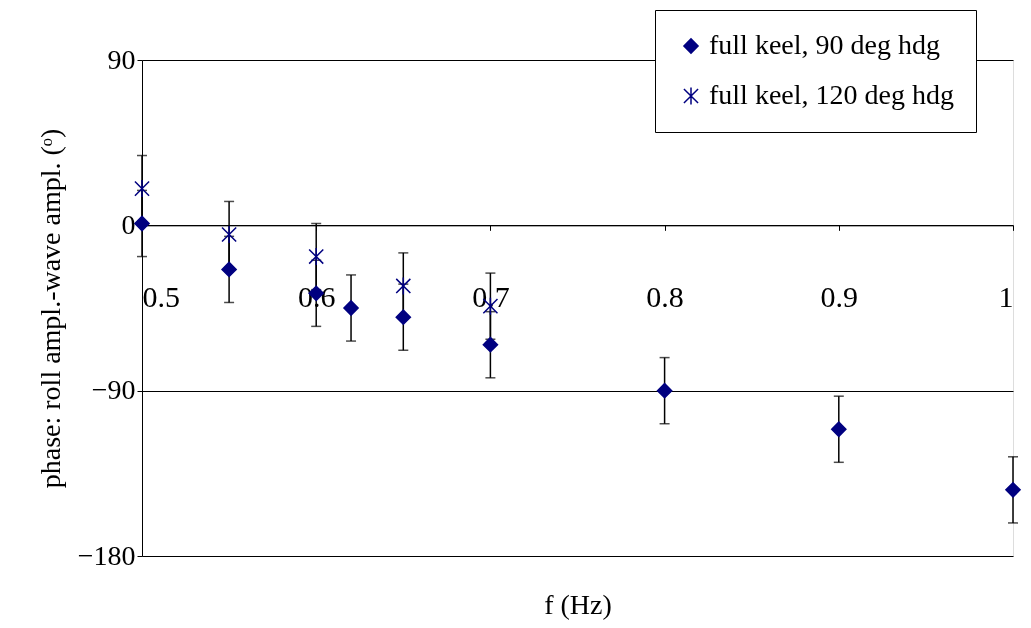  Describe the element at coordinates (831, 94) in the screenshot. I see `legend-label: full keel, 120 deg hdg` at that location.